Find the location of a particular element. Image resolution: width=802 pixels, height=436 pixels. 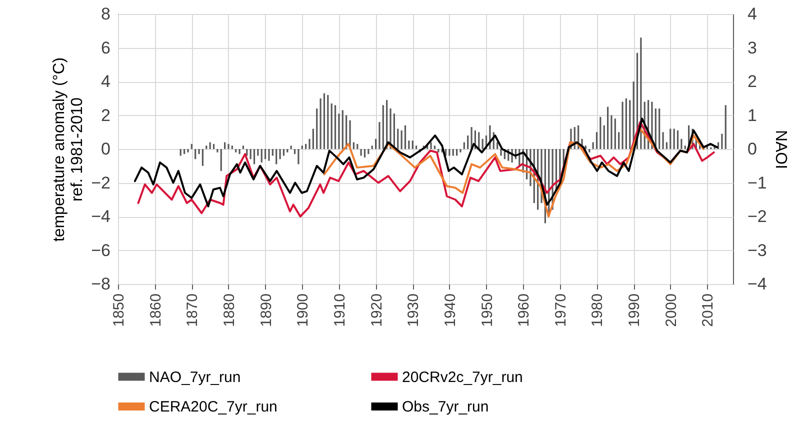

x-tick-label: 1910 is located at coordinates (339, 310).